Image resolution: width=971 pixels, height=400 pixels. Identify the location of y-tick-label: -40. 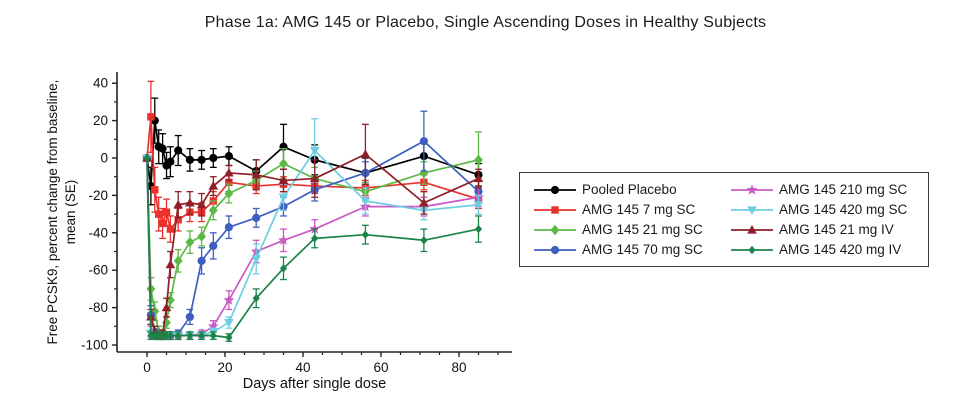
(98, 232).